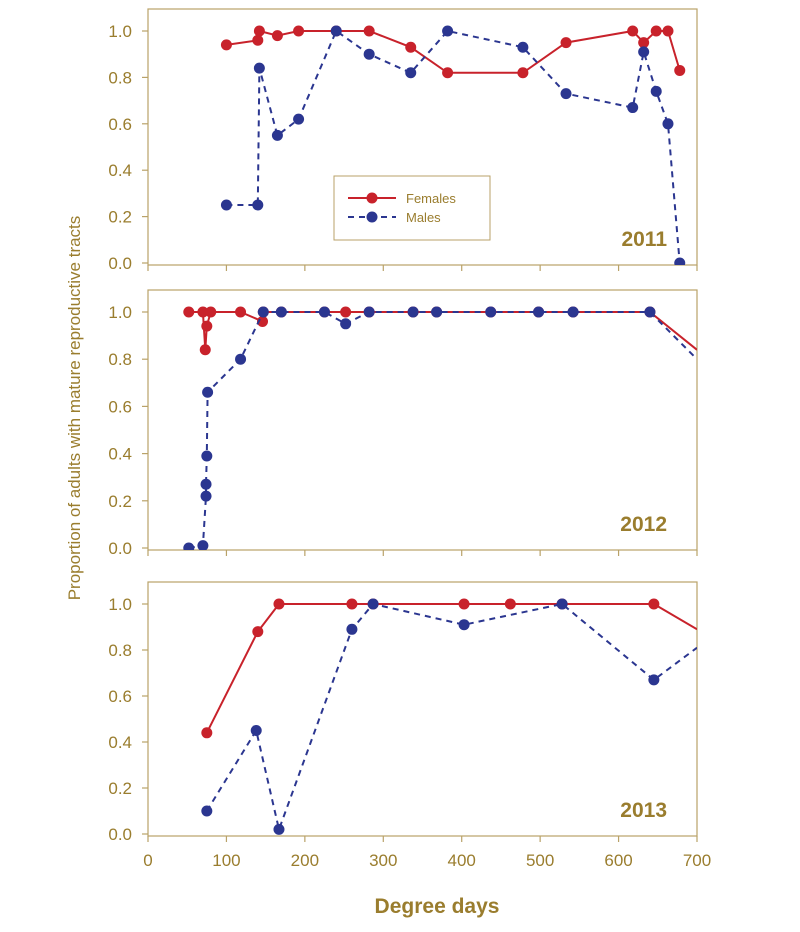  I want to click on x-tick-label: 200, so click(305, 860).